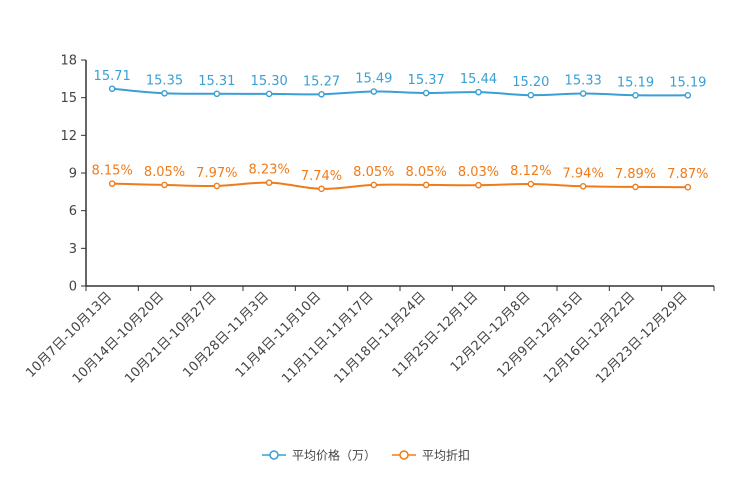  Describe the element at coordinates (589, 337) in the screenshot. I see `x-tick-label: 12月16日-12月22日` at that location.